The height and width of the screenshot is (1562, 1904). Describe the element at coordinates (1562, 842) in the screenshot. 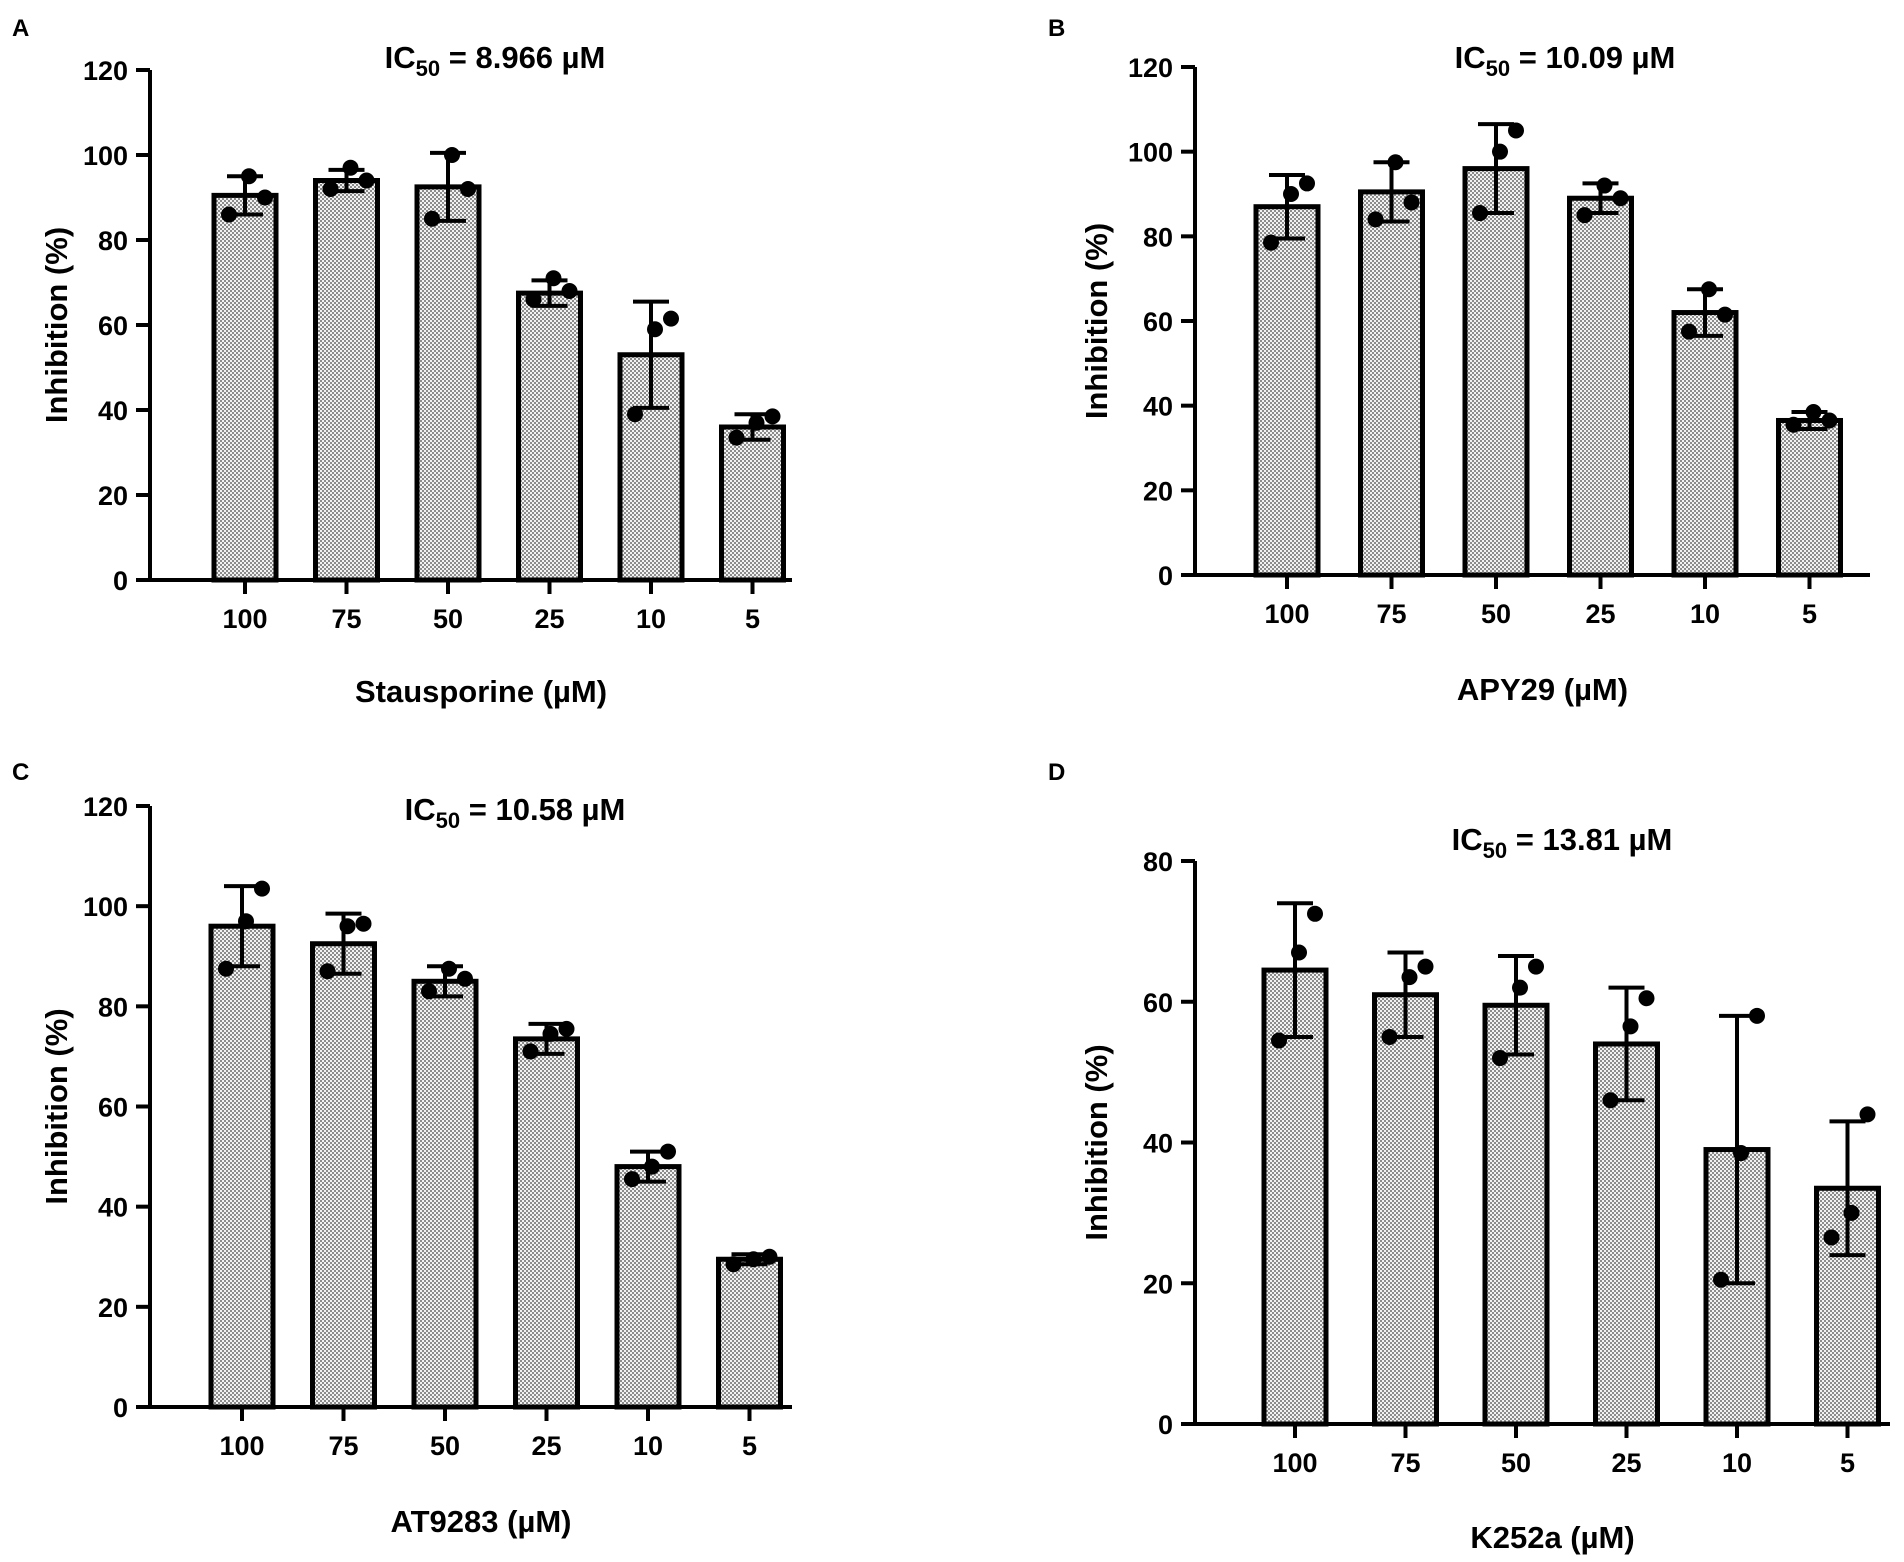

I see `chart-title: IC50 = 13.81 µM` at that location.